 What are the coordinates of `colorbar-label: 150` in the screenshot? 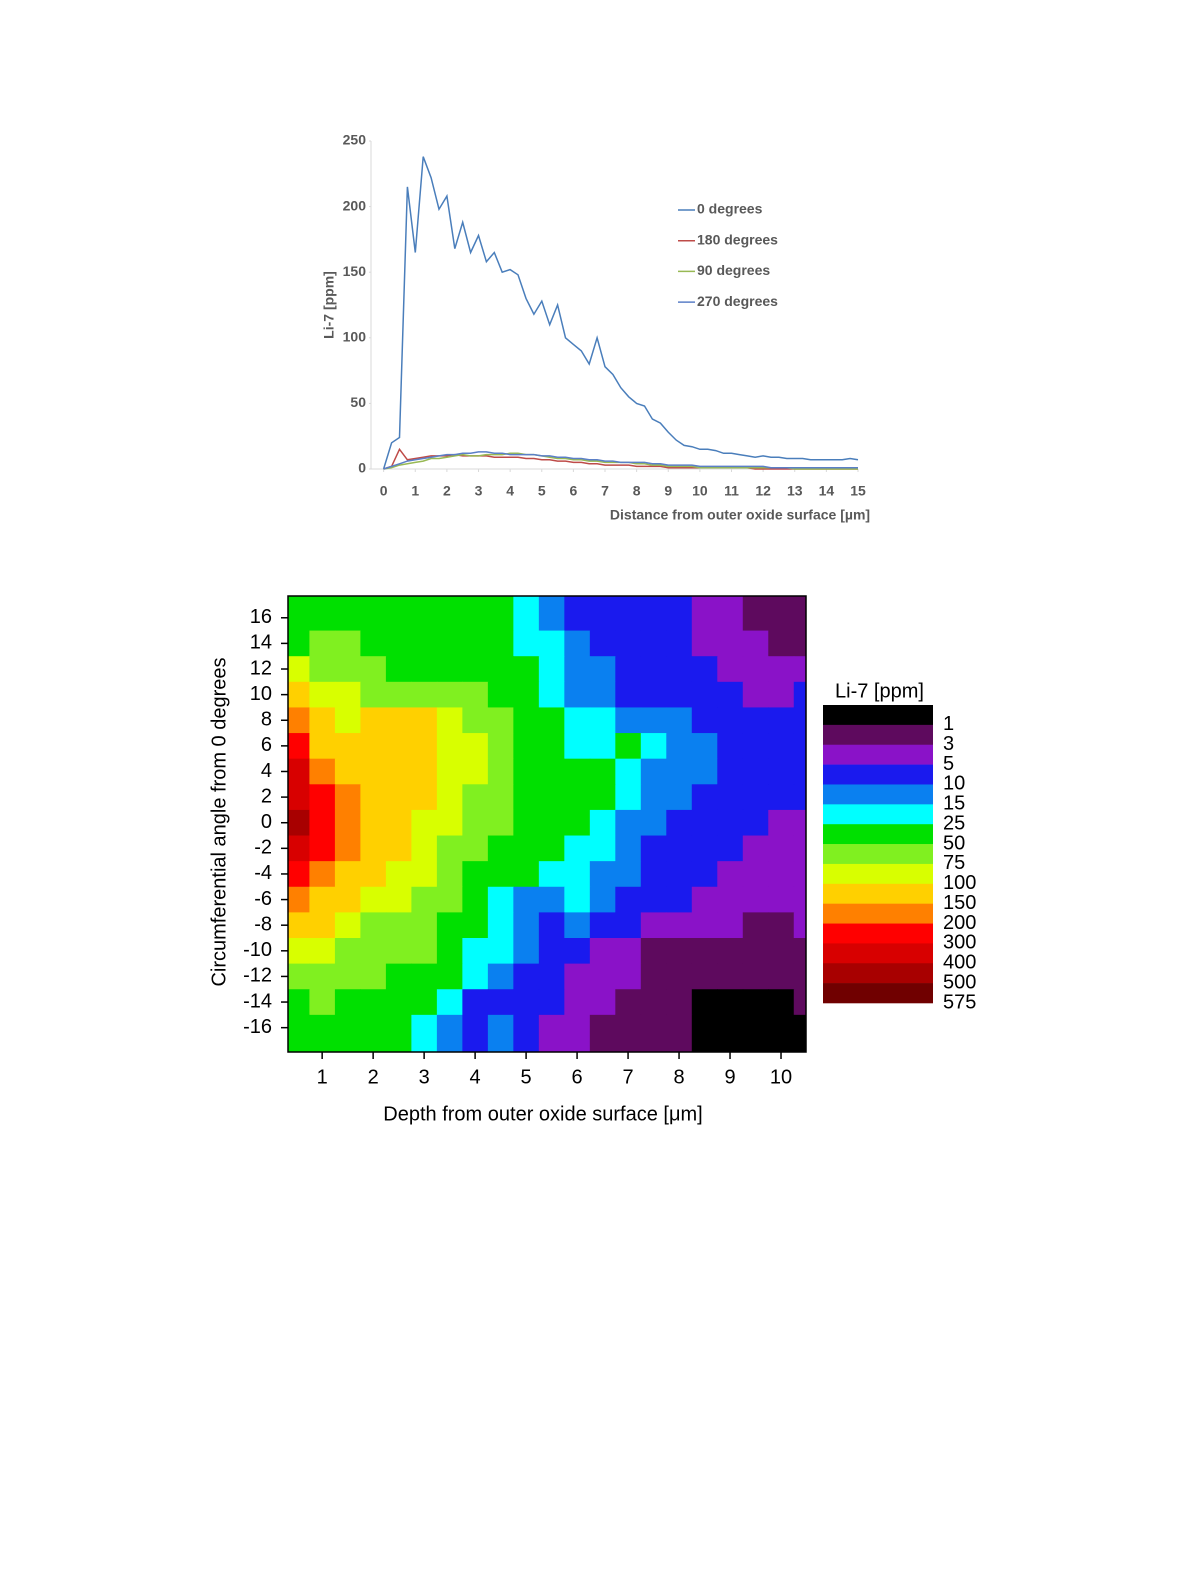 It's located at (959, 903).